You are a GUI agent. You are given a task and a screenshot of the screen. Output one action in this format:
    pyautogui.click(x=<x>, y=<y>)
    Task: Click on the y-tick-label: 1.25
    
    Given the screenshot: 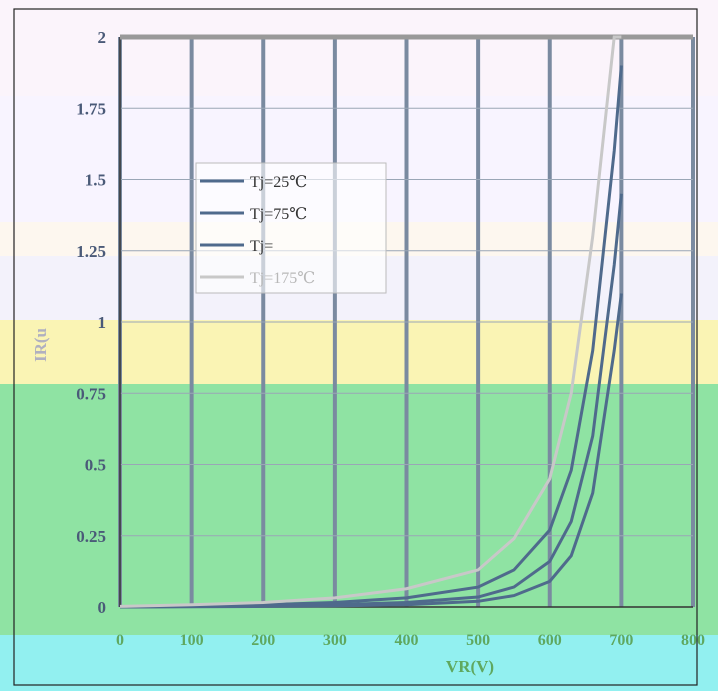 What is the action you would take?
    pyautogui.click(x=91, y=251)
    